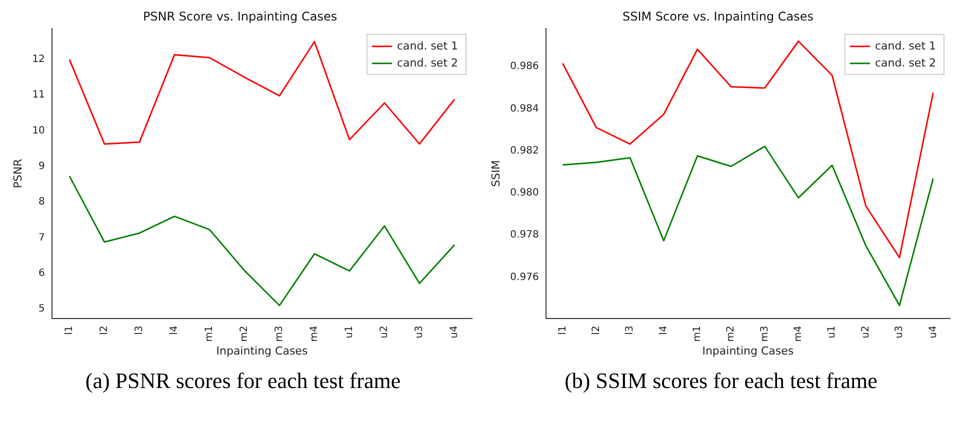  Describe the element at coordinates (524, 193) in the screenshot. I see `y-tick-label: 0.980` at that location.